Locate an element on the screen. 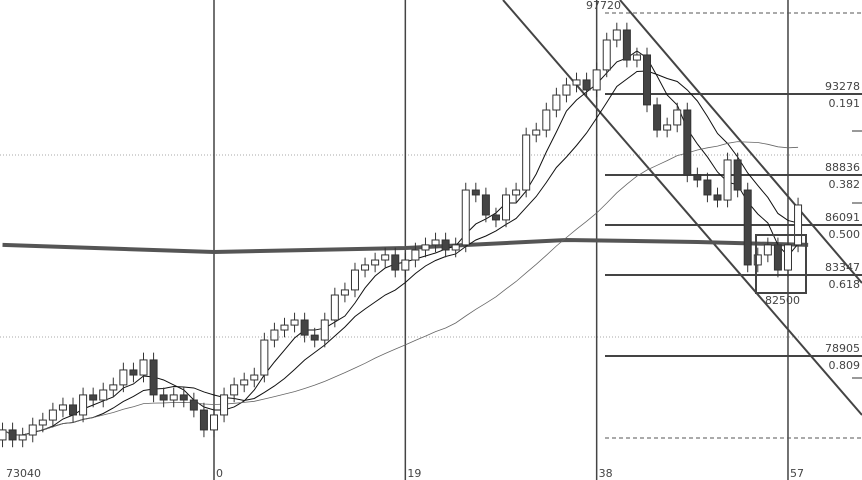 Image resolution: width=862 pixels, height=480 pixels. fib-price-label: 86091 is located at coordinates (842, 217).